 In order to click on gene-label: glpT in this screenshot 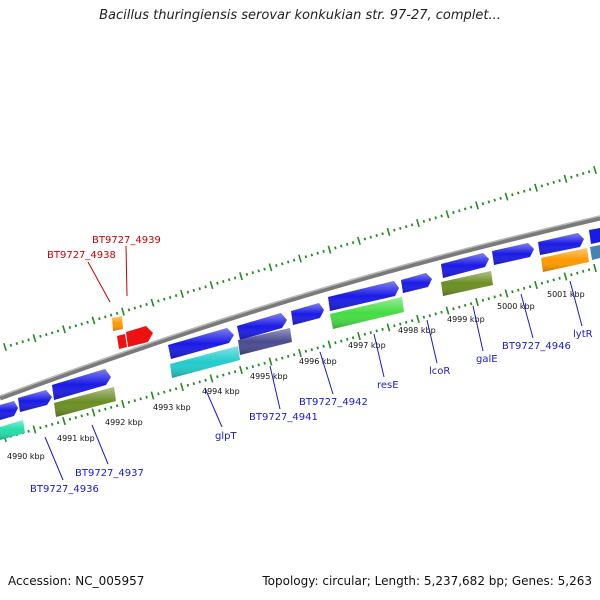, I will do `click(226, 436)`.